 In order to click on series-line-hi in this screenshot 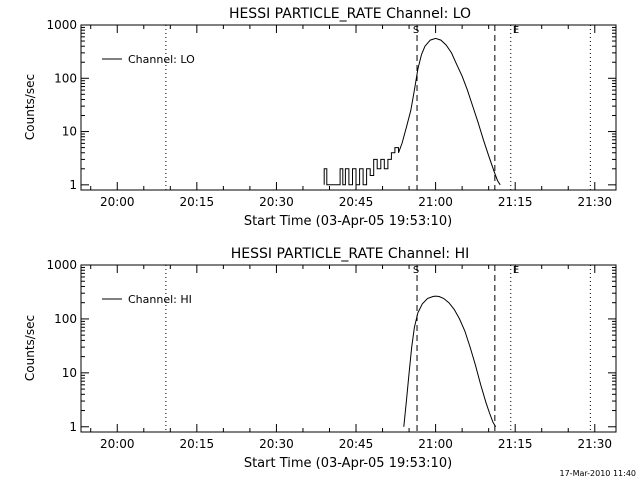, I will do `click(450, 361)`.